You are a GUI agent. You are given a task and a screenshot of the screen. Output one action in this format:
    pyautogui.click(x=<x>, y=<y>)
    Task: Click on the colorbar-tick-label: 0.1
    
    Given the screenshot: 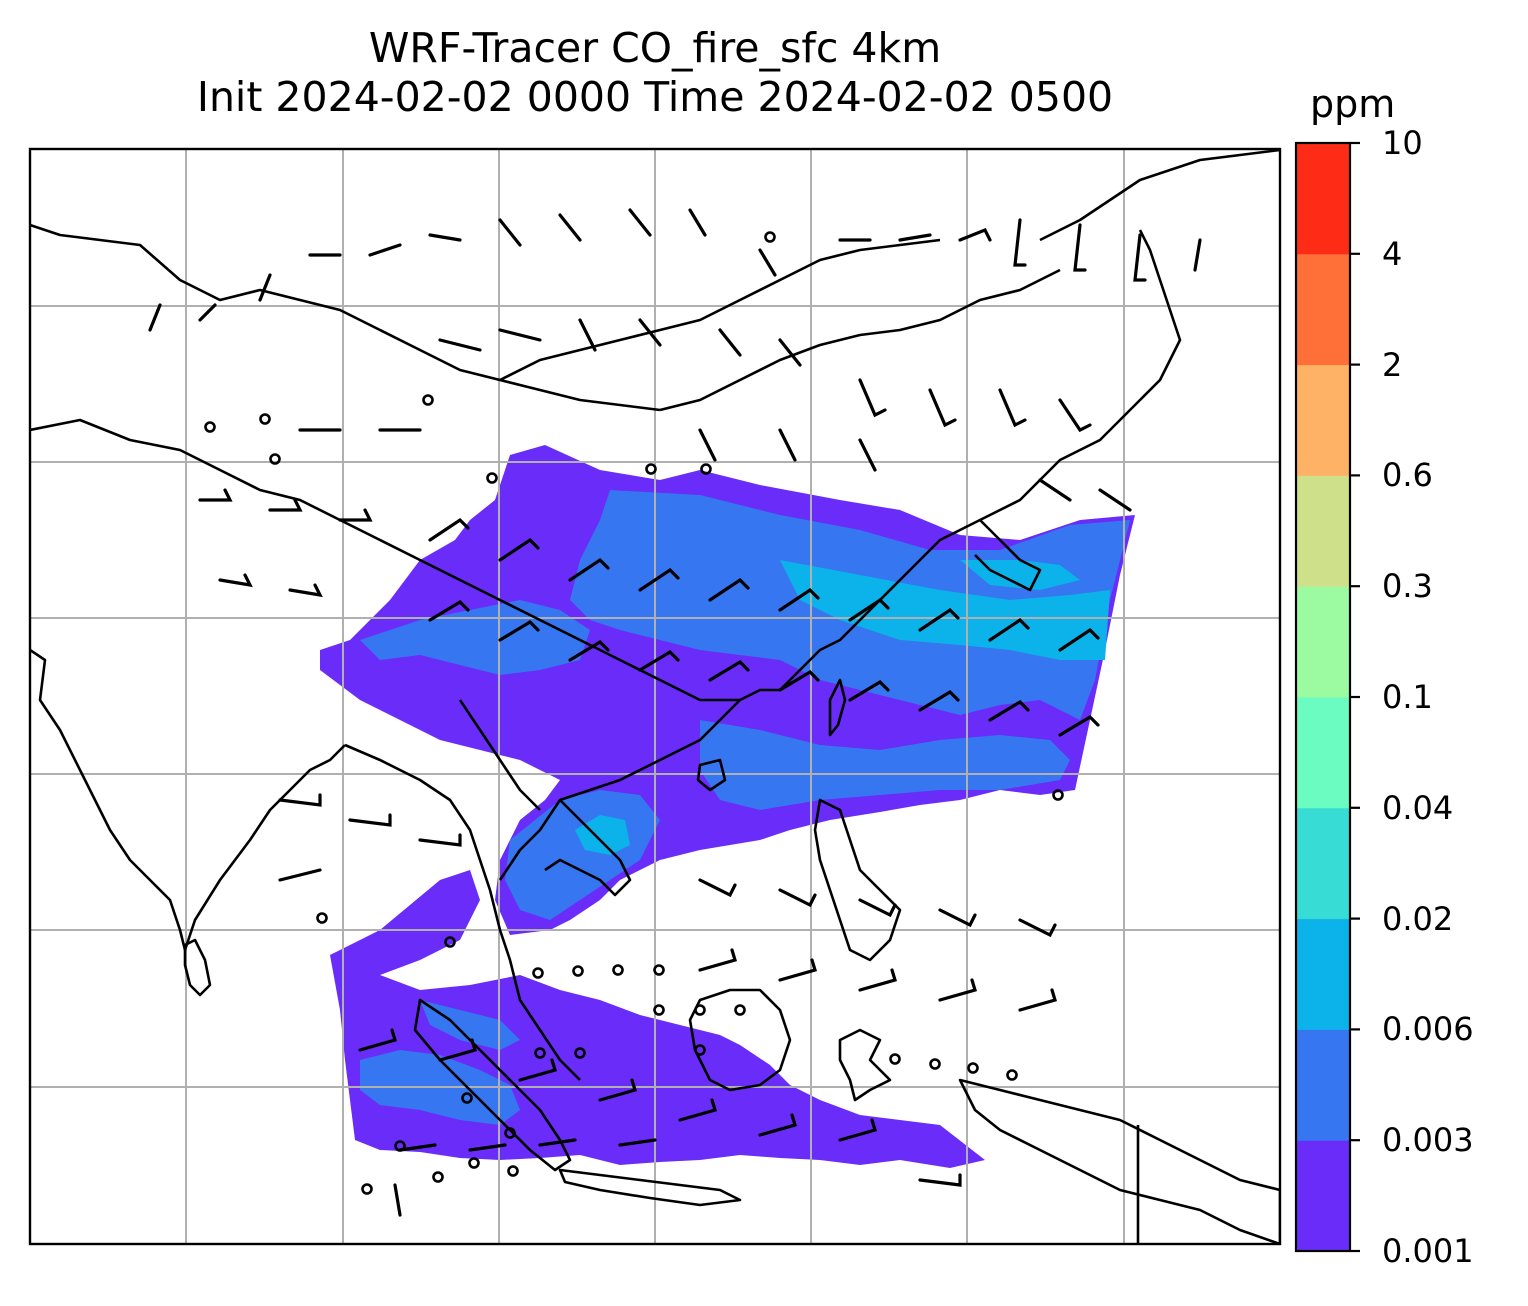 What is the action you would take?
    pyautogui.click(x=1407, y=697)
    